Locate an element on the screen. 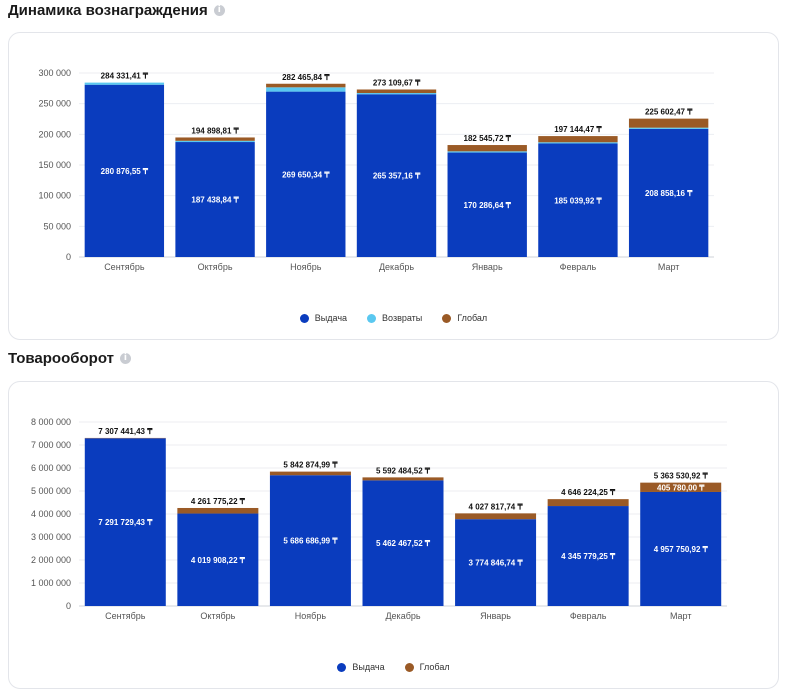 Image resolution: width=787 pixels, height=699 pixels. inner-value-label: 208 858,16 ₸ is located at coordinates (669, 193).